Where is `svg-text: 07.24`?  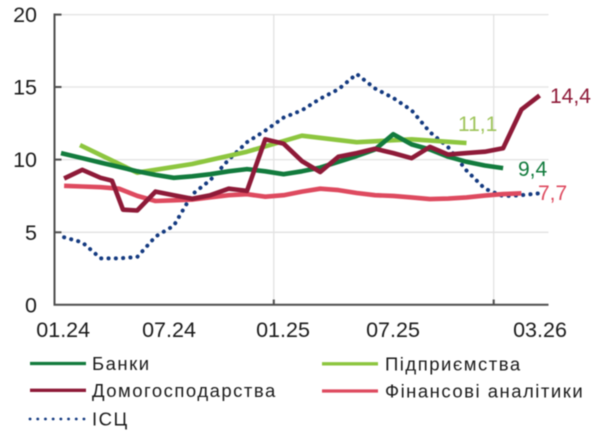
svg-text: 07.24 is located at coordinates (169, 330).